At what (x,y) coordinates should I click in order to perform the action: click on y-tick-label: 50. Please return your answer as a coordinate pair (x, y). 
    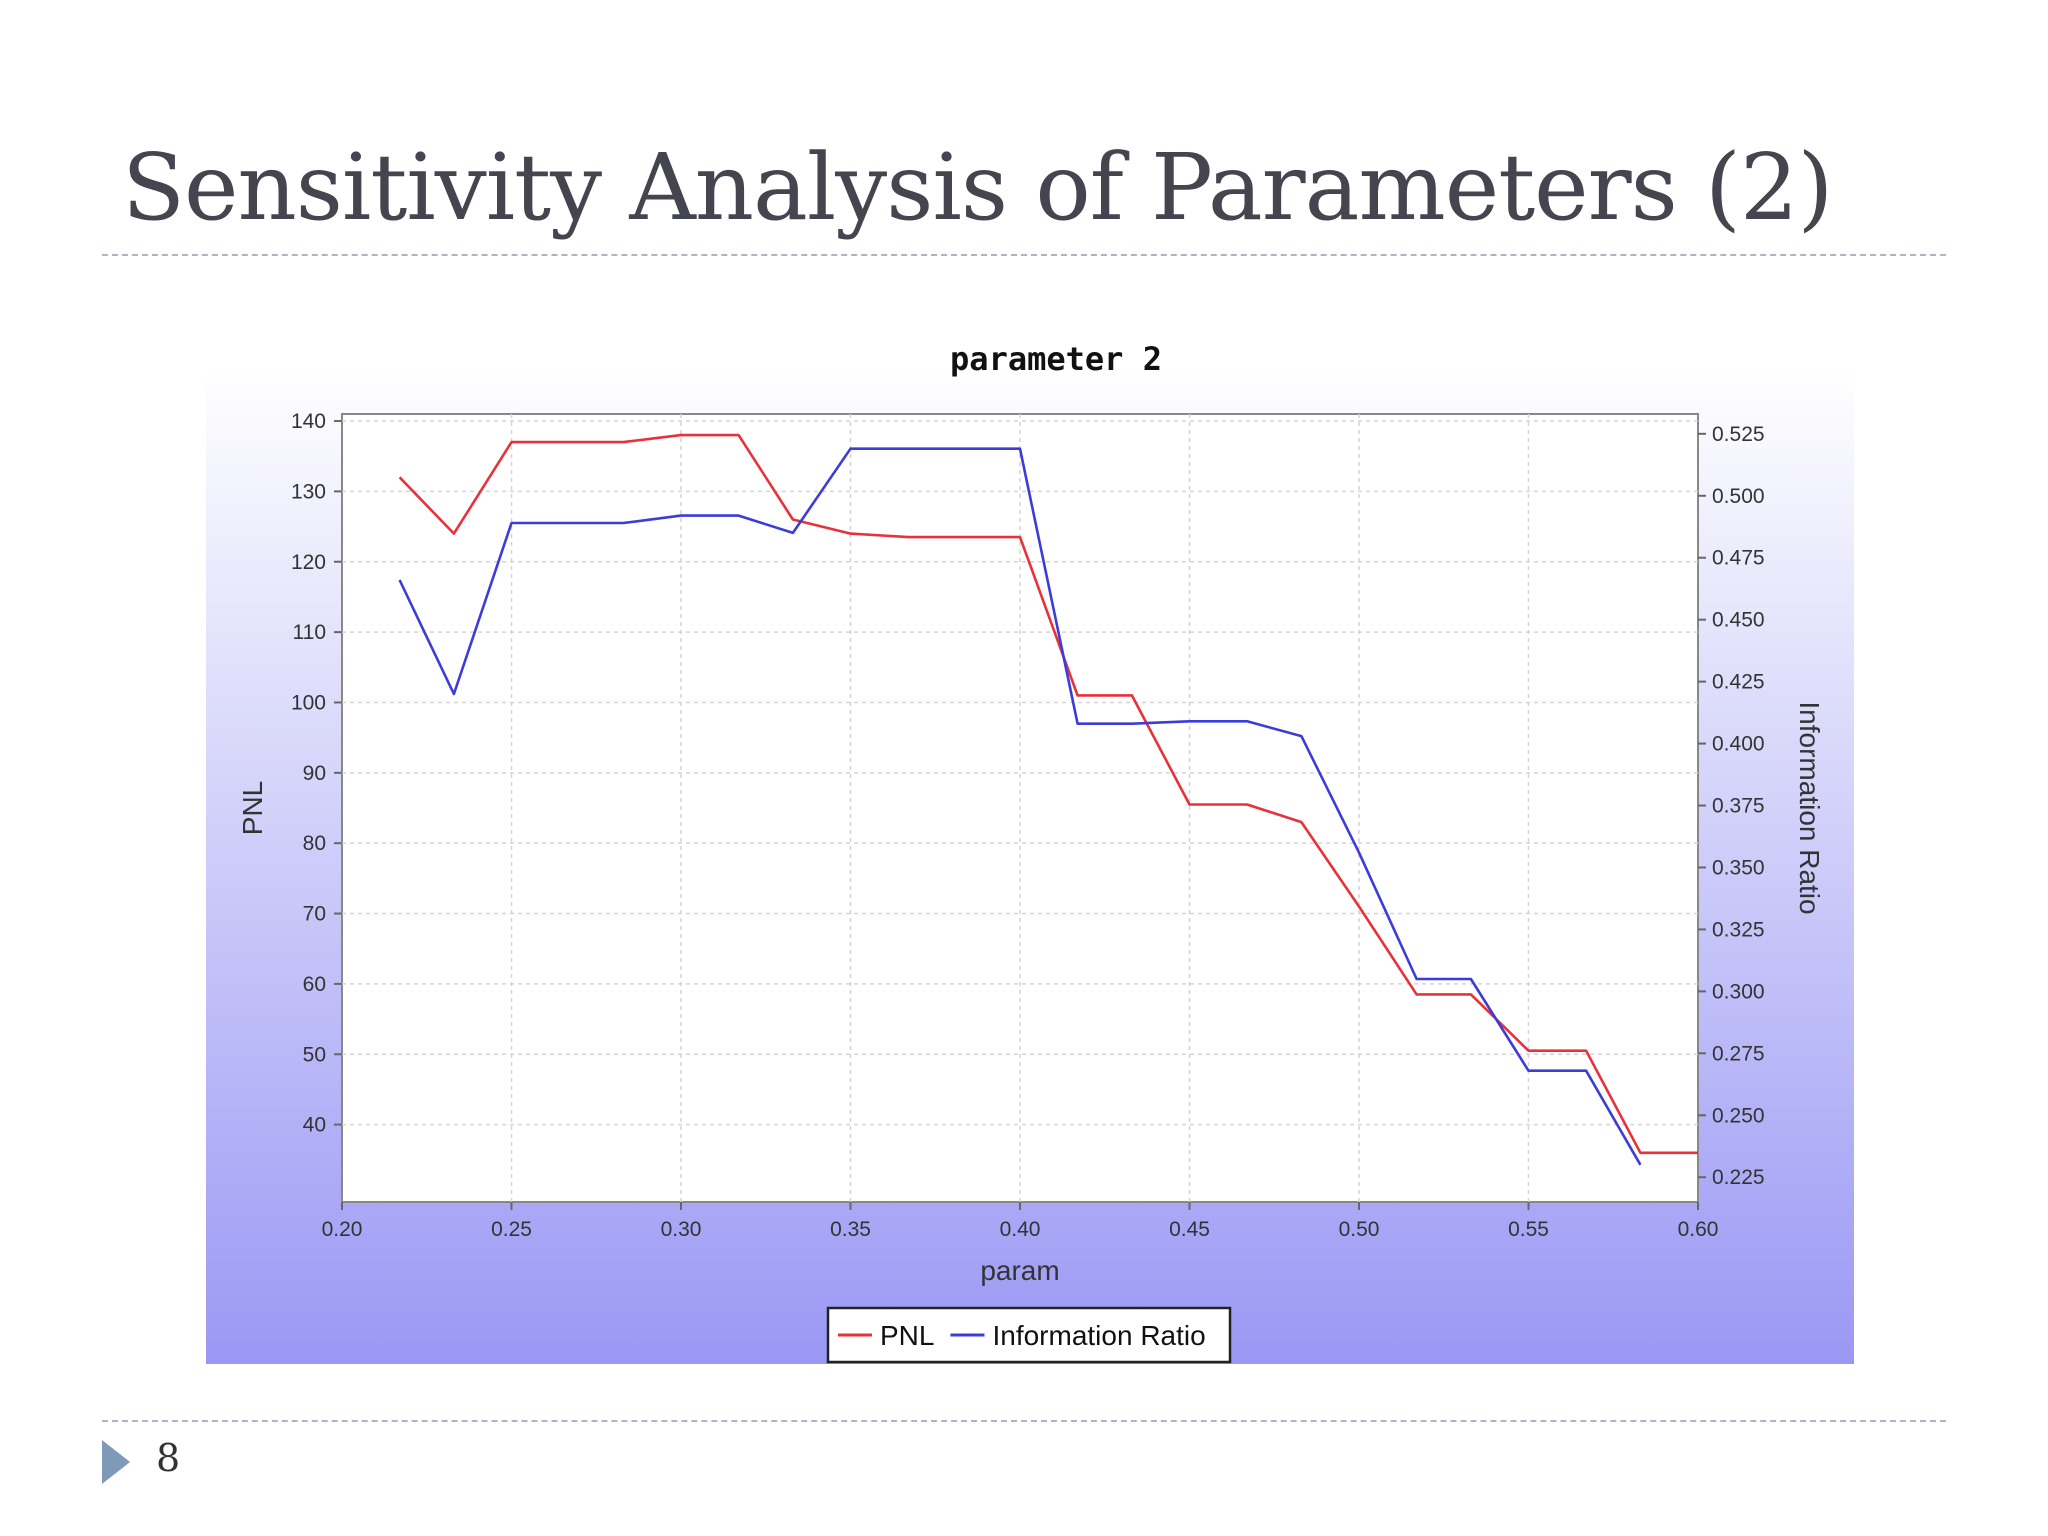
    Looking at the image, I should click on (314, 1054).